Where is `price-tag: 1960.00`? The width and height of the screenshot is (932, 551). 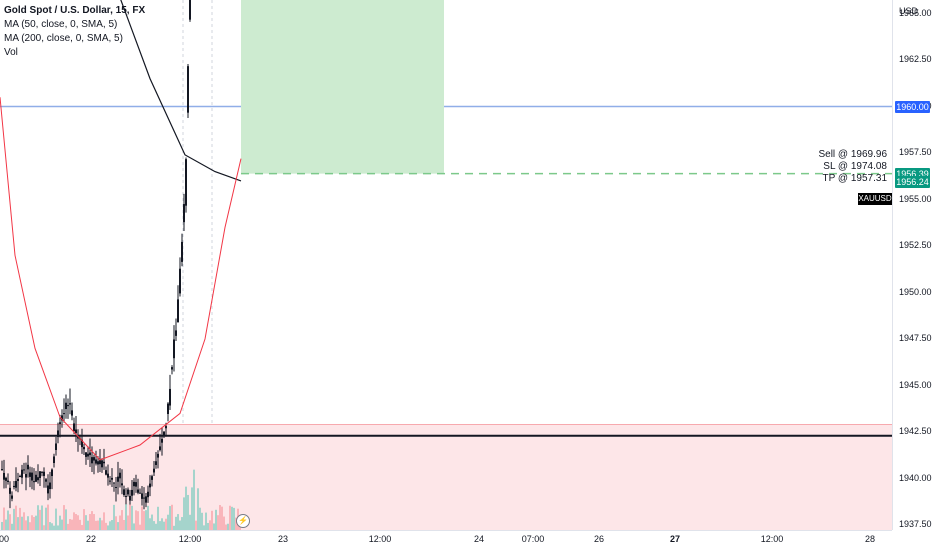 price-tag: 1960.00 is located at coordinates (912, 106).